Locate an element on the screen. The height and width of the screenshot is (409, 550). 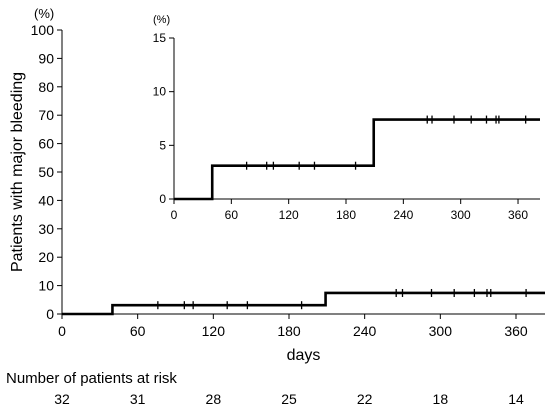
y-tick-label: 40 is located at coordinates (46, 200).